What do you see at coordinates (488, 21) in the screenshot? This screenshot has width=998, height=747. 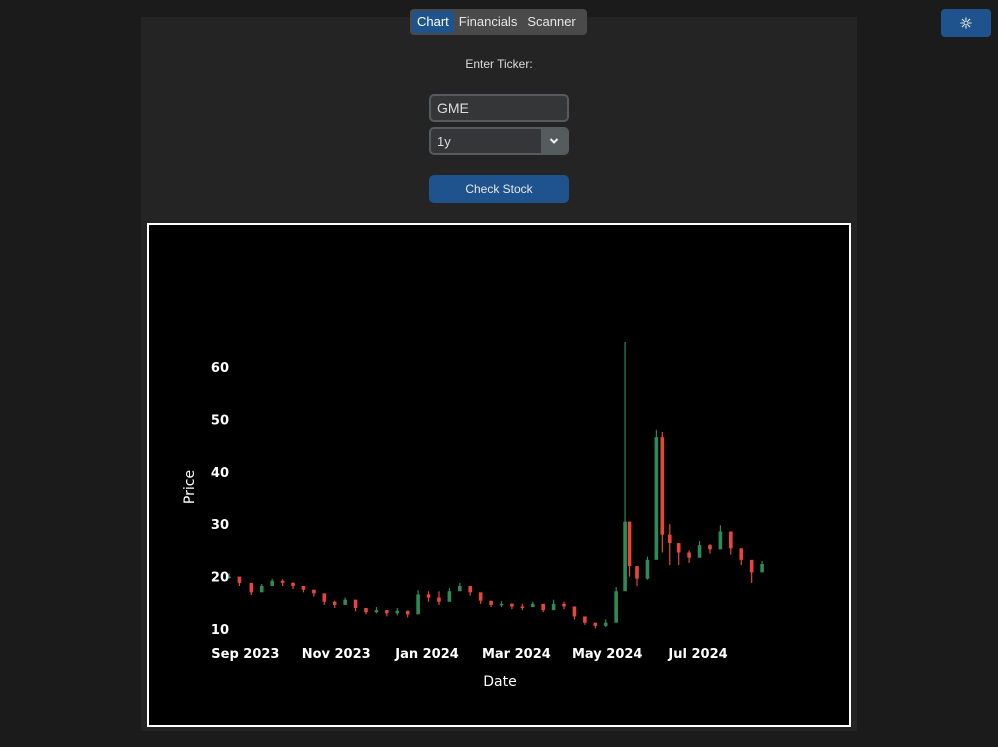 I see `tab-financials: Financials` at bounding box center [488, 21].